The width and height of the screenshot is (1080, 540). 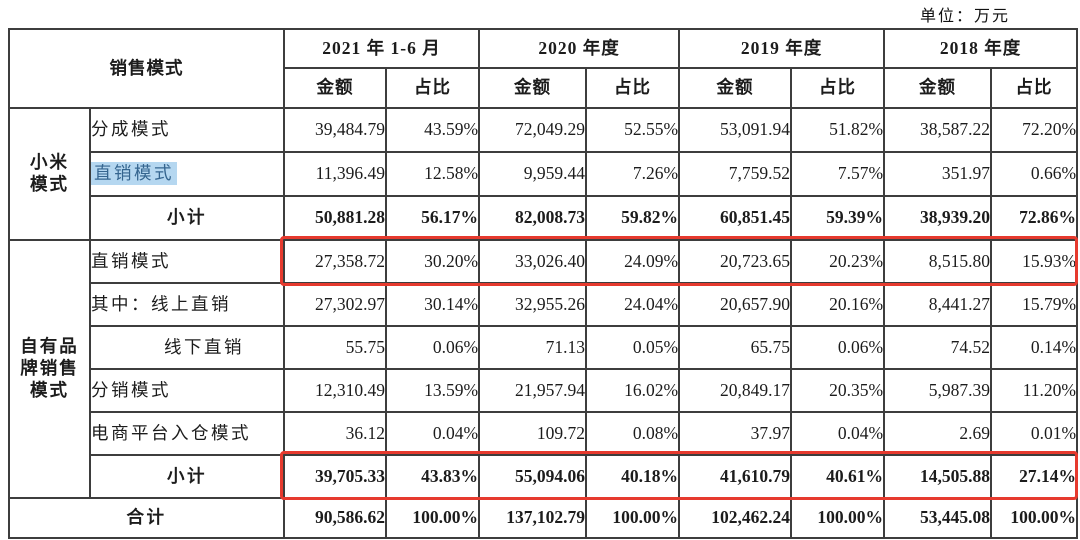 I want to click on percent-cell: 51.82%, so click(x=838, y=130).